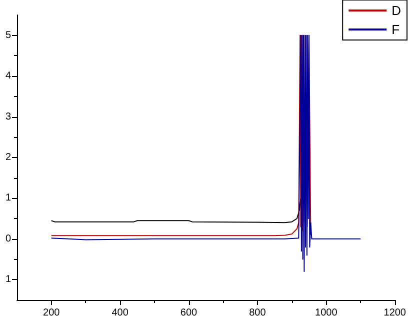 The width and height of the screenshot is (409, 330). I want to click on y-tick-label: 5, so click(8, 35).